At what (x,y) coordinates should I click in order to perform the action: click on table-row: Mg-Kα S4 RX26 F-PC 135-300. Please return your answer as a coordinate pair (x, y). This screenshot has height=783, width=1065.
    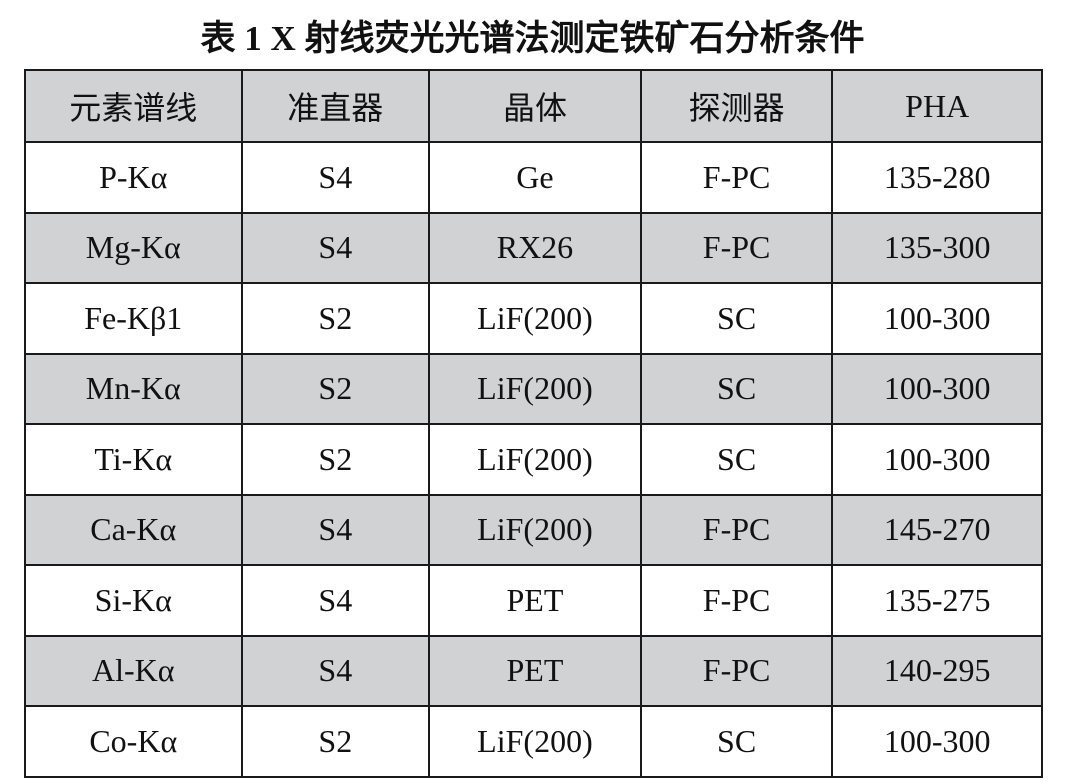
    Looking at the image, I should click on (533, 247).